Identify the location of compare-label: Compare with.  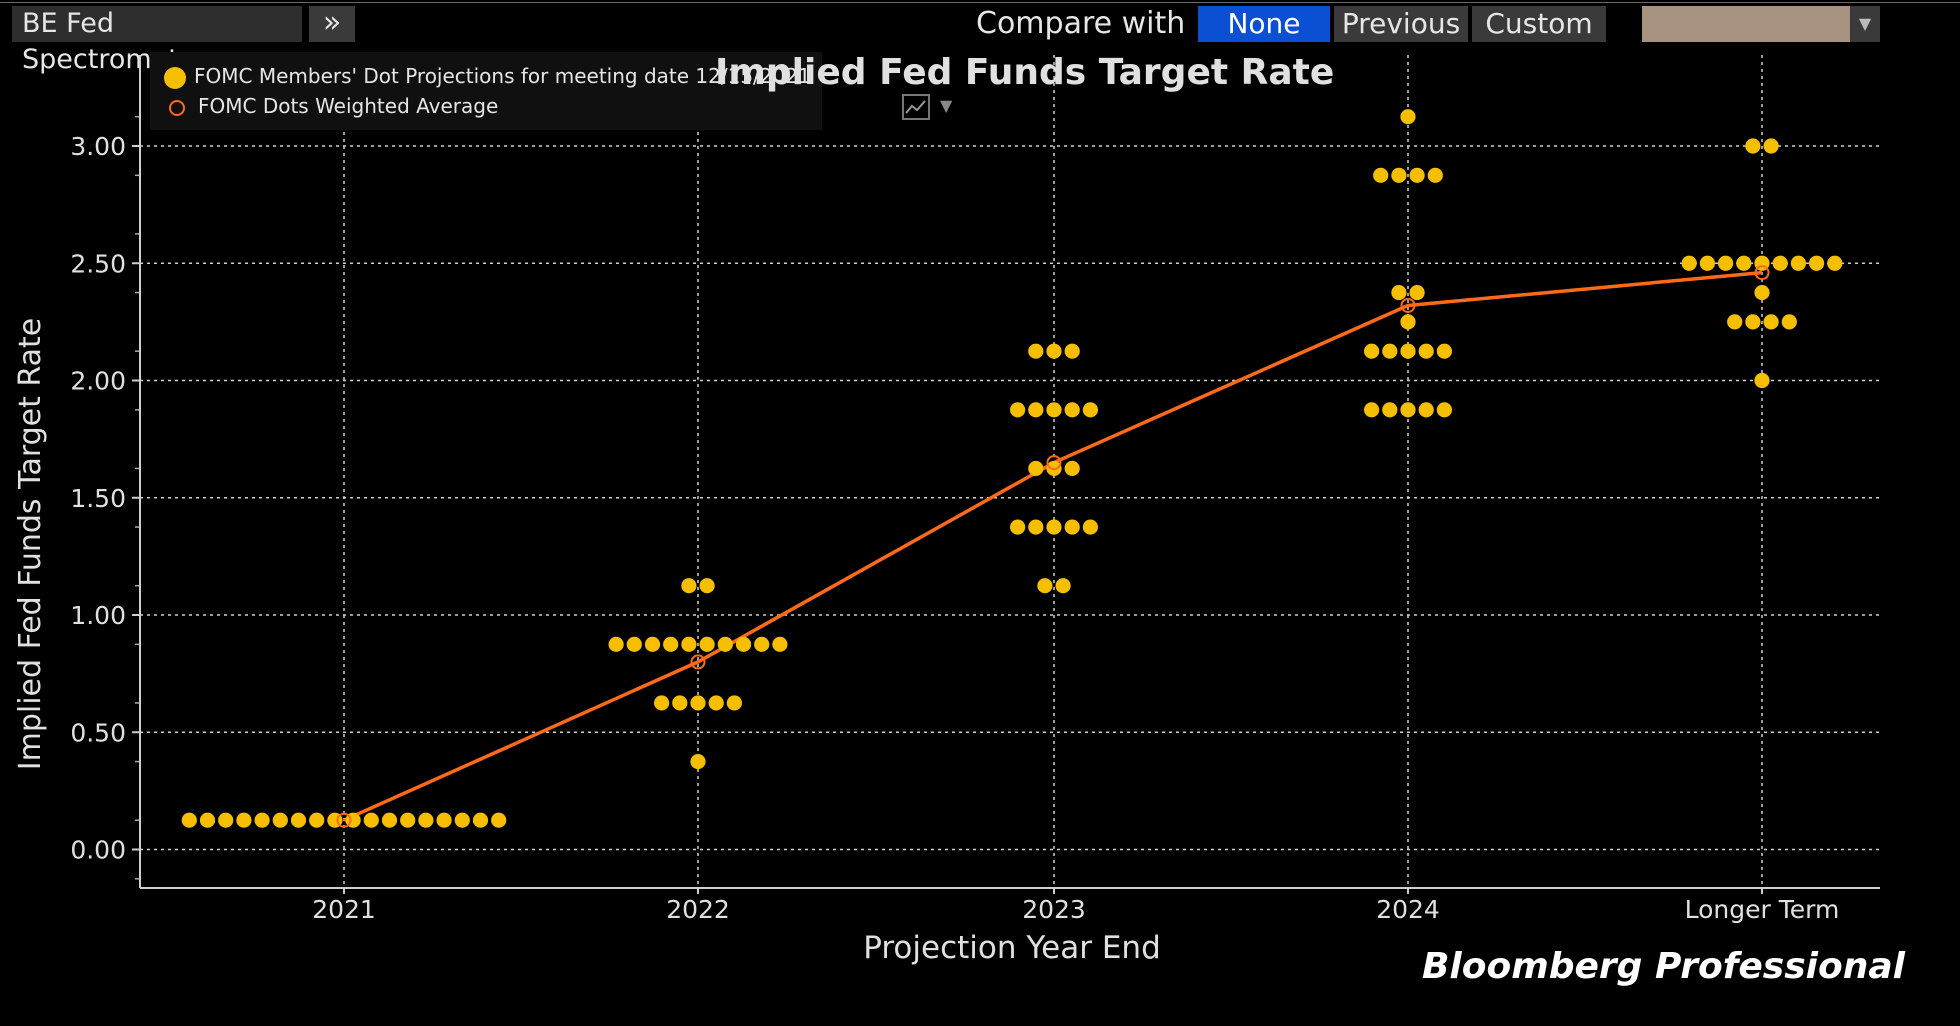
(1081, 23).